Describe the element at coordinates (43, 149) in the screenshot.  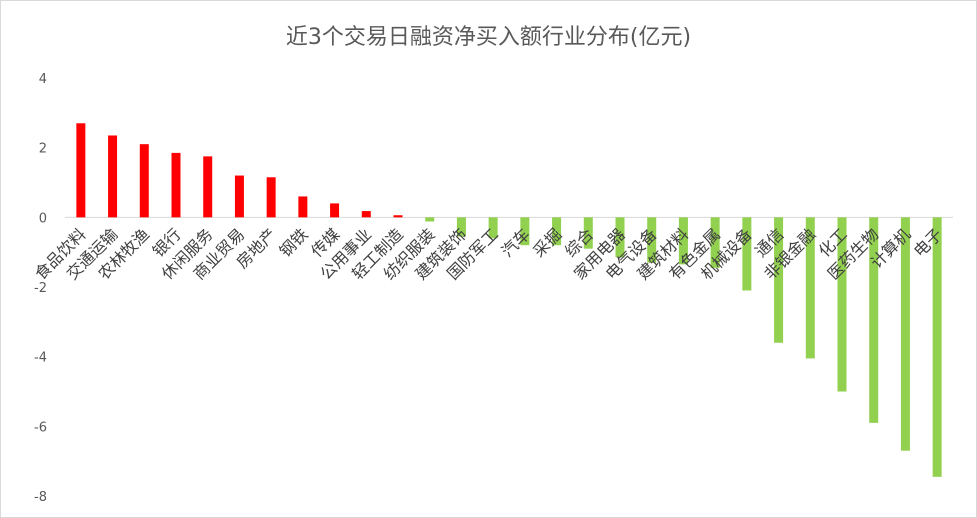
I see `y-tick-label: 2` at that location.